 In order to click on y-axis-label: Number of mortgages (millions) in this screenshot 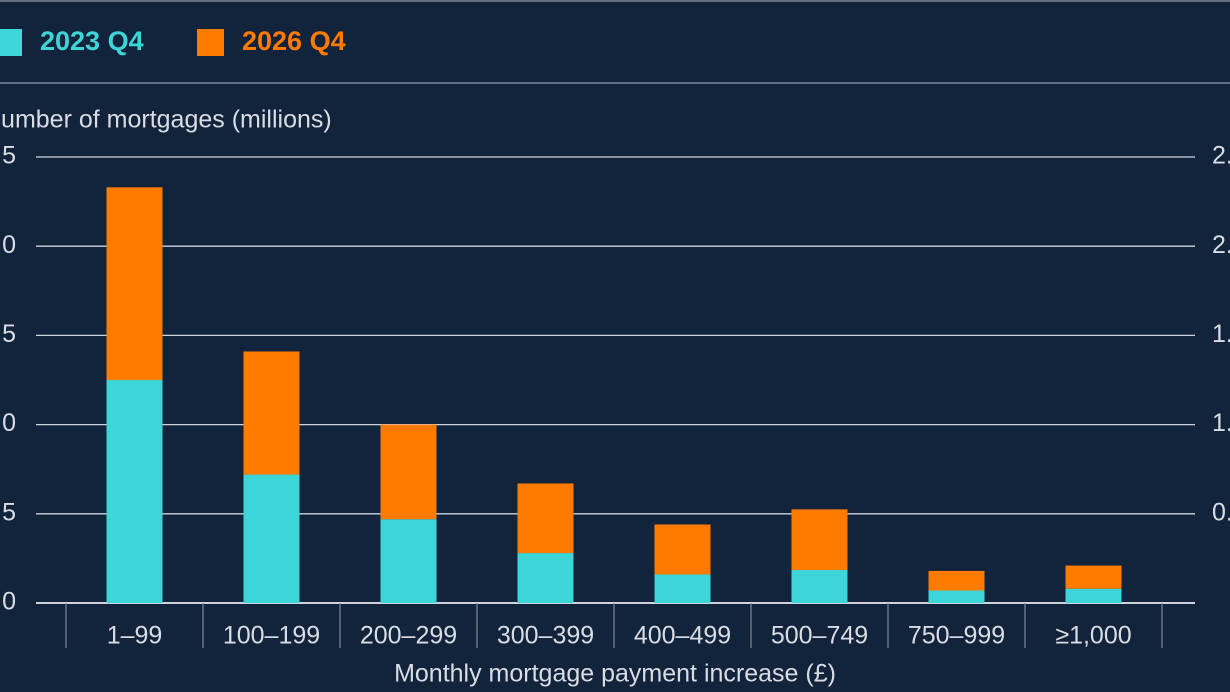, I will do `click(166, 120)`.